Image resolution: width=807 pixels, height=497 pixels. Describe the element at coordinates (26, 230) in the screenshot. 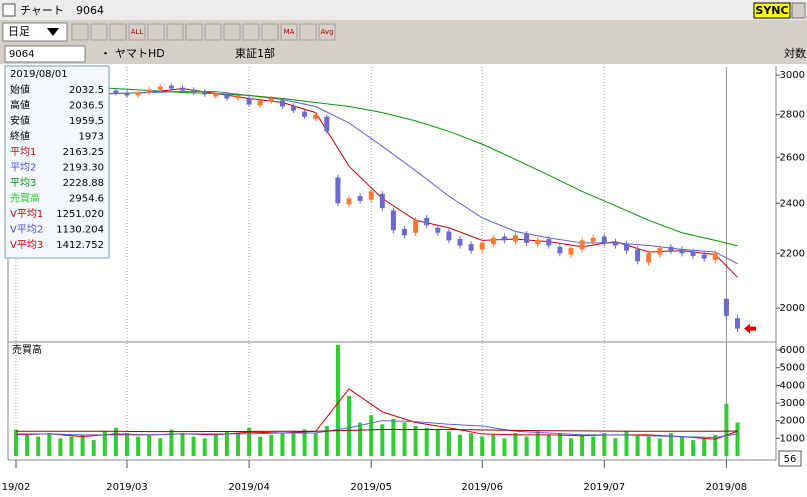

I see `info-label: V平均2` at that location.